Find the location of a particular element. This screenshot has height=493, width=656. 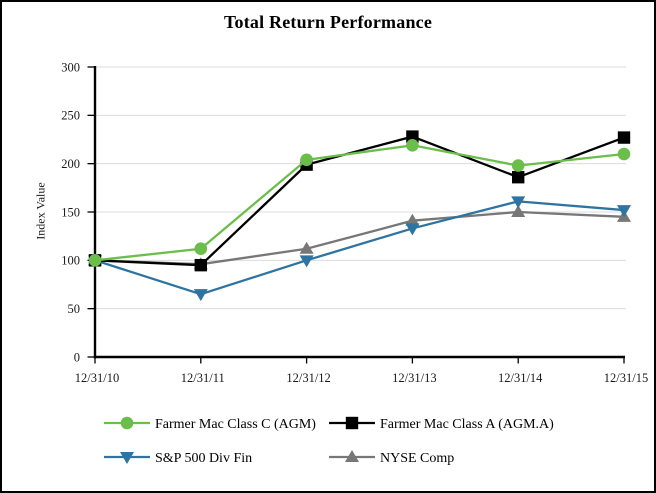

legend-marker-triangle-up-icon is located at coordinates (352, 459).